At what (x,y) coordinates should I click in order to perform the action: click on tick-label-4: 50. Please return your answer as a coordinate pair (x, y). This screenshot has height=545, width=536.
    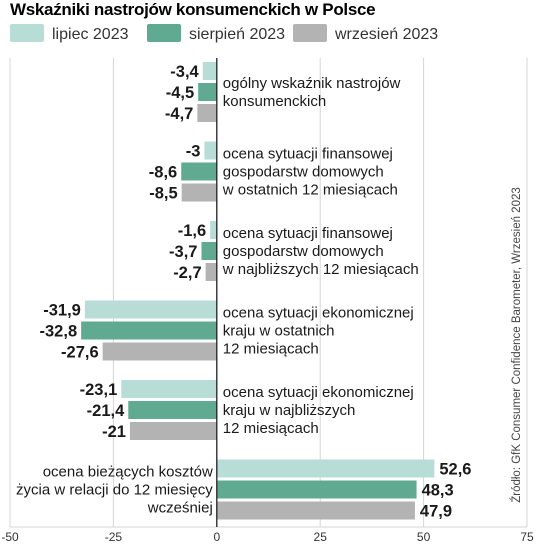
    Looking at the image, I should click on (424, 537).